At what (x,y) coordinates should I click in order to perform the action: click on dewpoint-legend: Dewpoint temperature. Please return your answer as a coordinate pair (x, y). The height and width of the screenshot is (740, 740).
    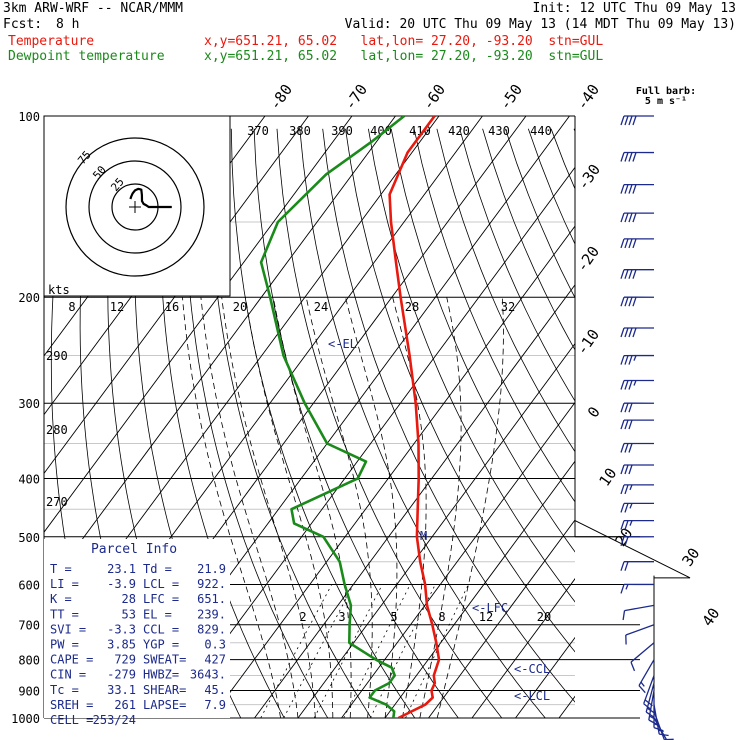
    Looking at the image, I should click on (86, 56).